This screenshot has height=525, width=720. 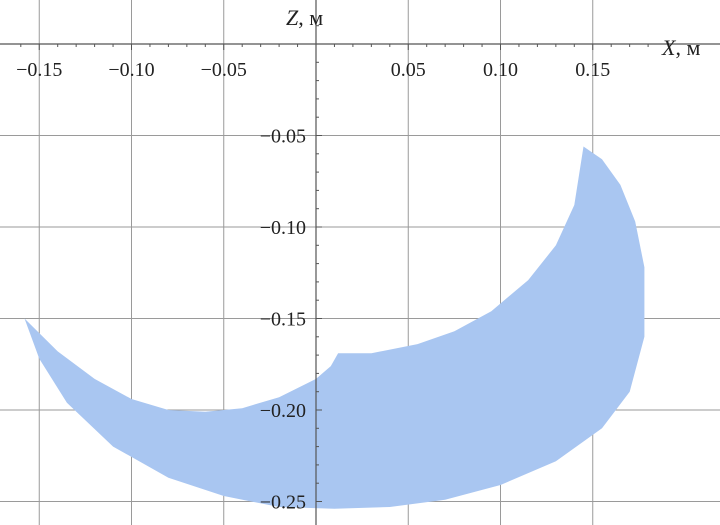 I want to click on y-tick-label: −0.05, so click(x=283, y=137).